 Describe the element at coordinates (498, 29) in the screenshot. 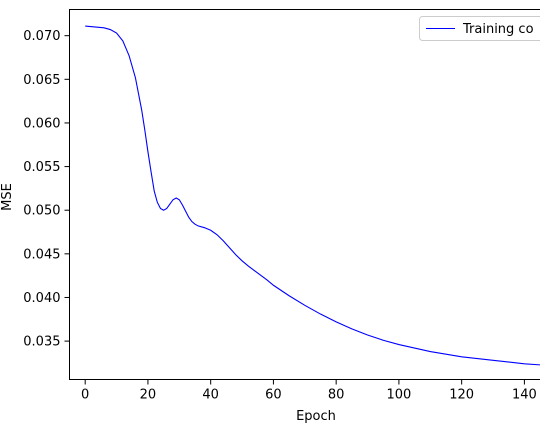

I see `legend-label-training: Training co` at that location.